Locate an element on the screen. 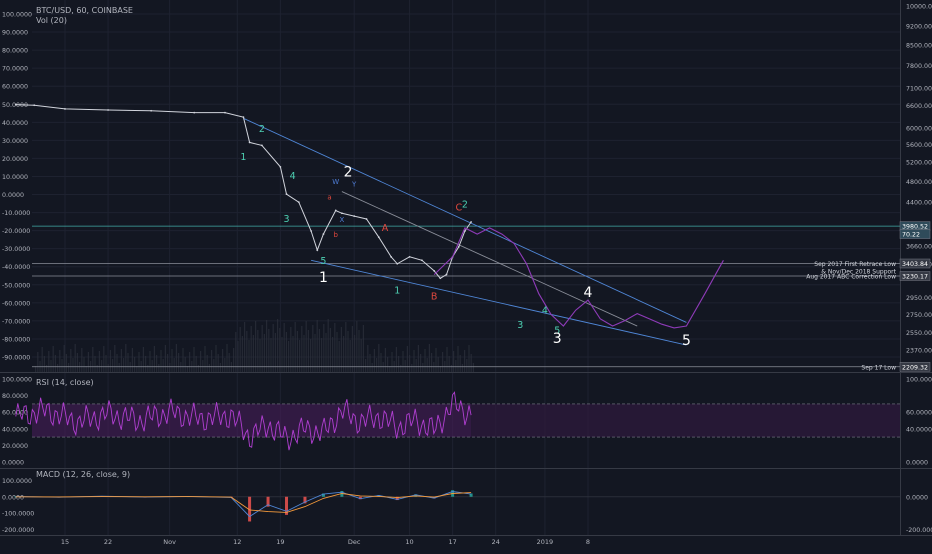 This screenshot has width=932, height=554. right-axis-tick-label: 7100.00 is located at coordinates (919, 88).